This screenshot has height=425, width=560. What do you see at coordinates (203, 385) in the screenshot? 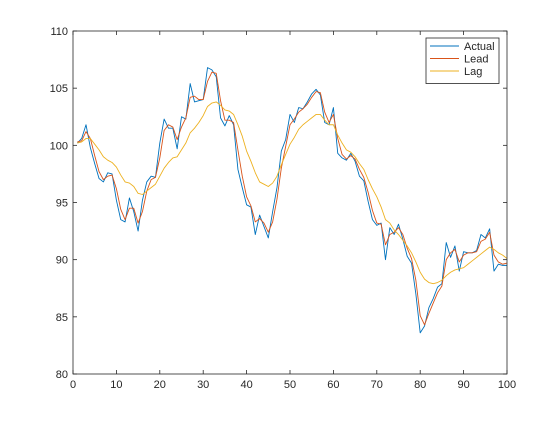
I see `x-tick-label: 30` at bounding box center [203, 385].